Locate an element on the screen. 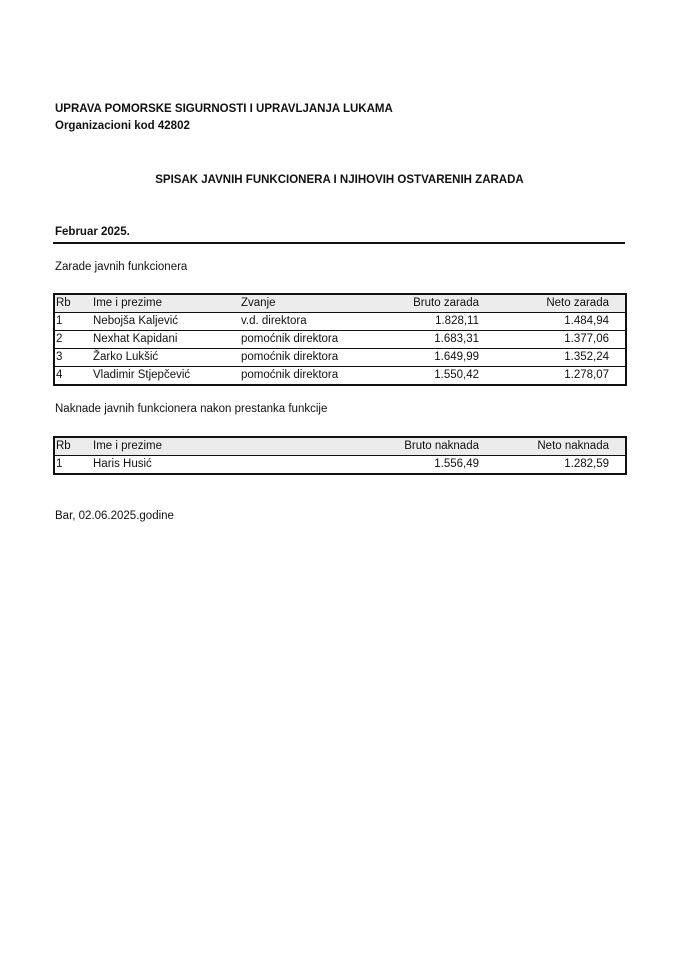 The height and width of the screenshot is (960, 679). salaries-caption: Zarade javnih funkcionera is located at coordinates (121, 267).